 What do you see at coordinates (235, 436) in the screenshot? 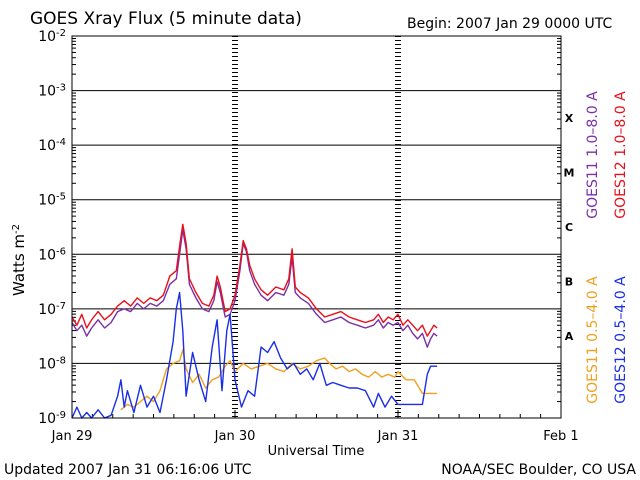
I see `x-tick-label: Jan 30` at bounding box center [235, 436].